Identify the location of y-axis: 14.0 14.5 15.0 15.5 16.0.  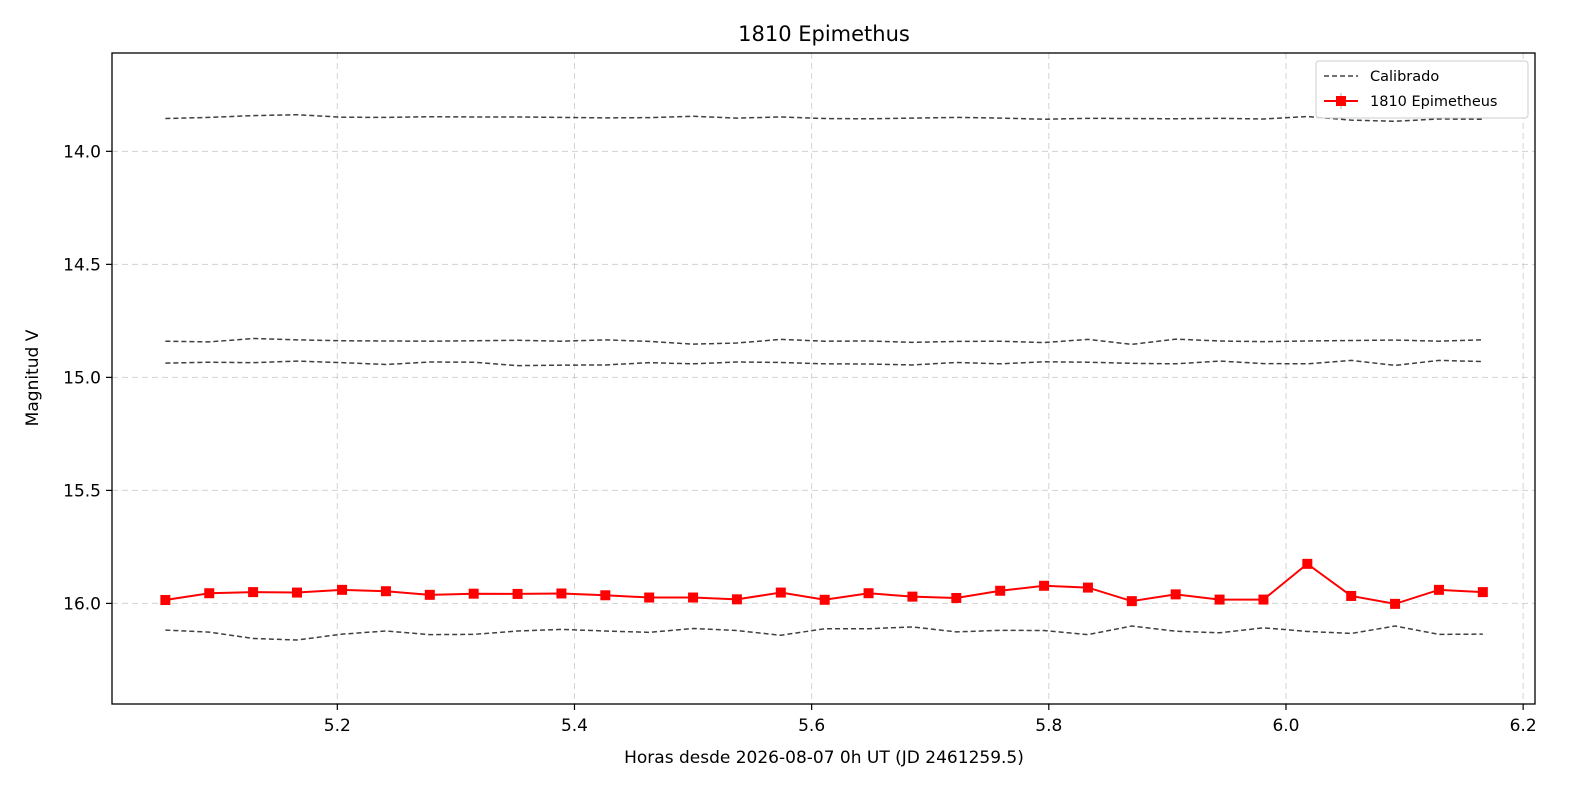
(87, 378).